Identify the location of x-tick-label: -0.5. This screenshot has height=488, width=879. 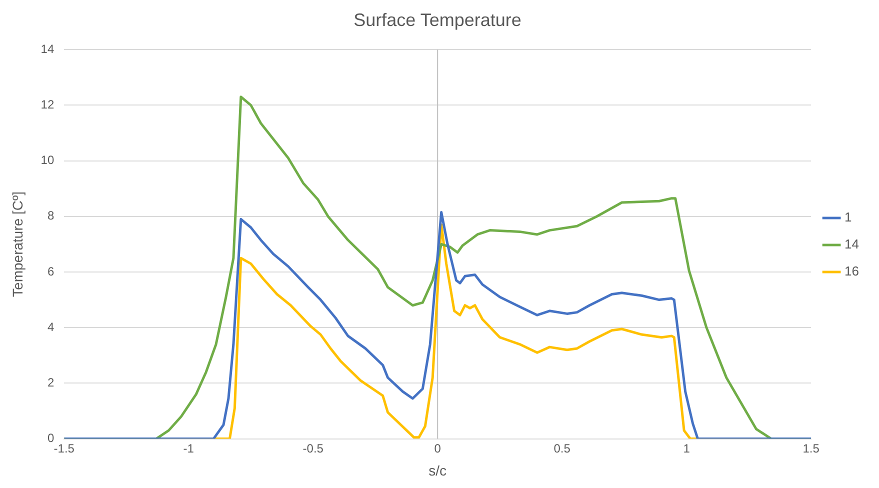
(313, 448).